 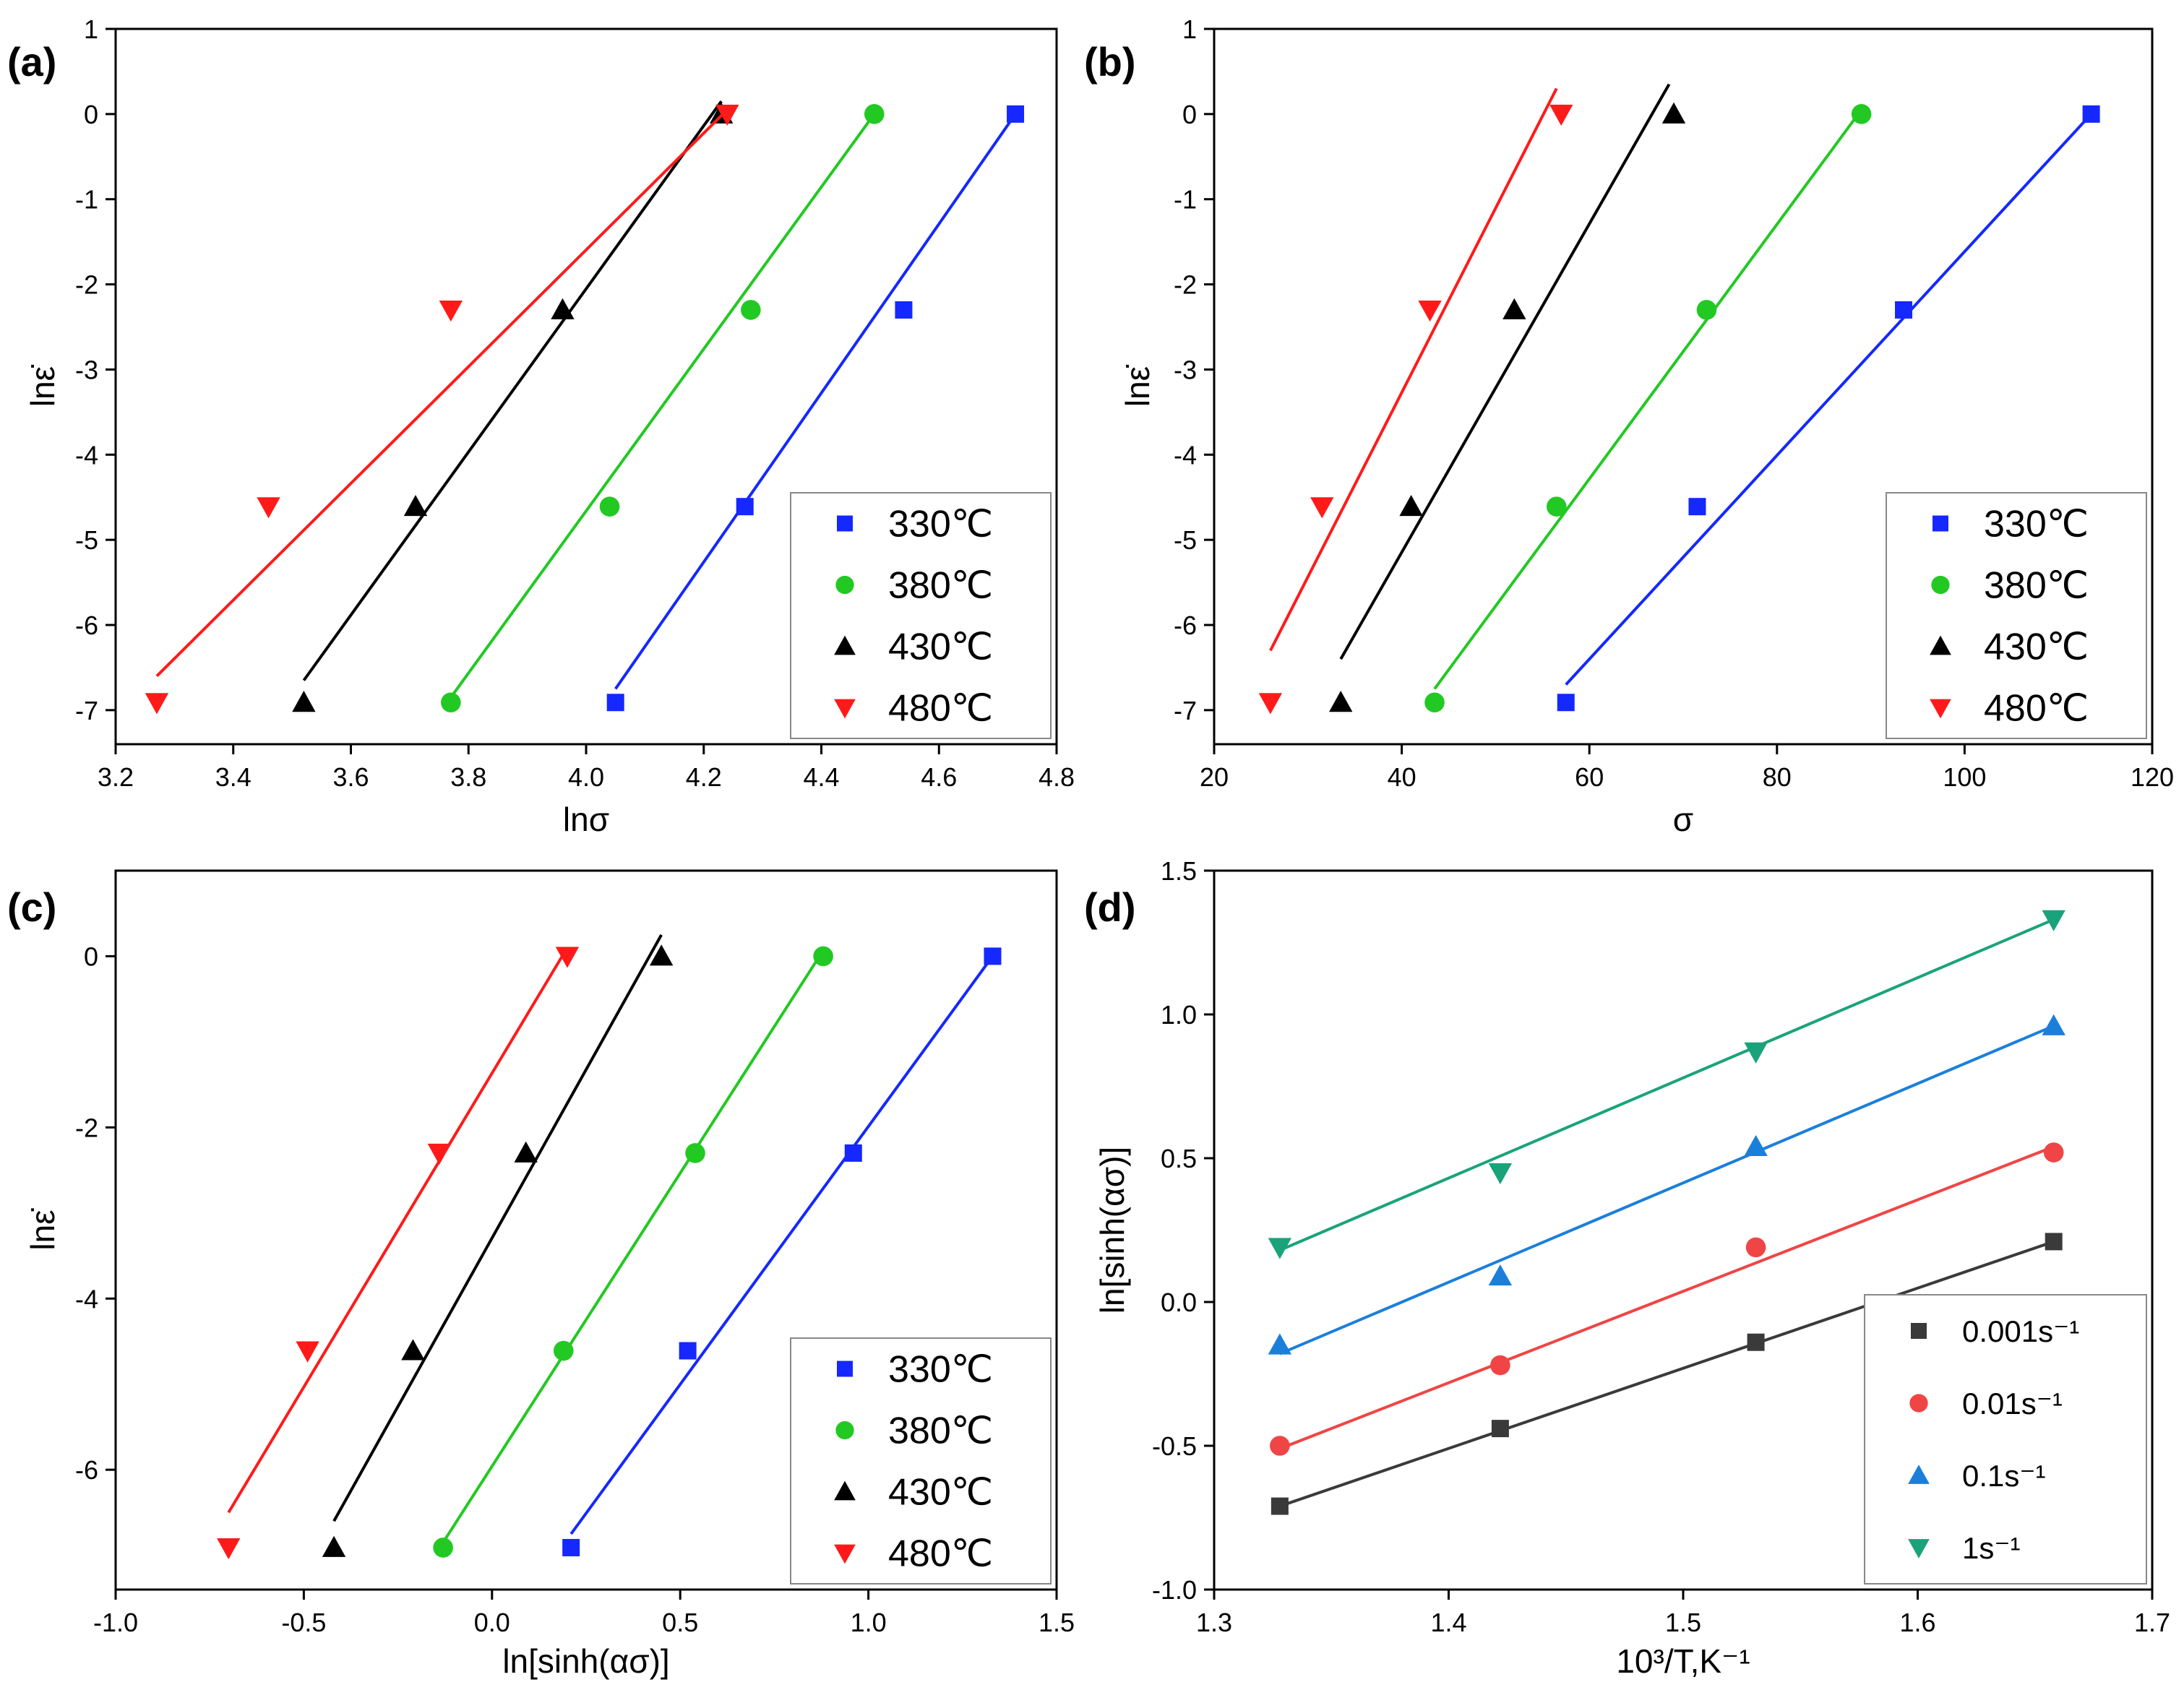 I want to click on x-tick-label: 1.7, so click(x=2152, y=1622).